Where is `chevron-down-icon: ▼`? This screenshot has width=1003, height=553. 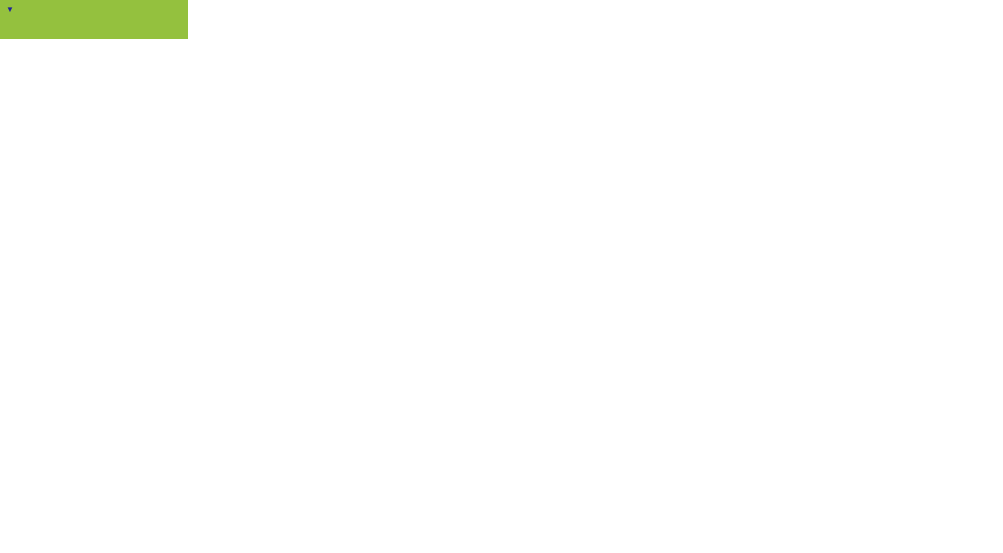 chevron-down-icon: ▼ is located at coordinates (10, 9).